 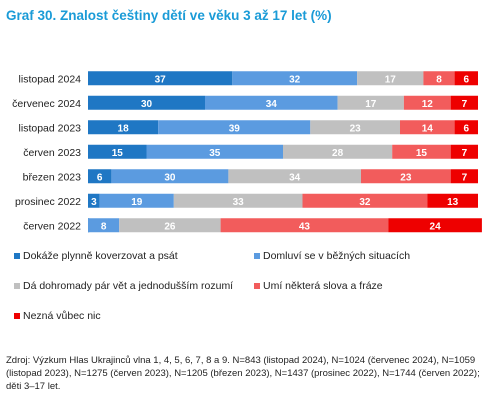 What do you see at coordinates (48, 202) in the screenshot?
I see `category-label: prosinec 2022` at bounding box center [48, 202].